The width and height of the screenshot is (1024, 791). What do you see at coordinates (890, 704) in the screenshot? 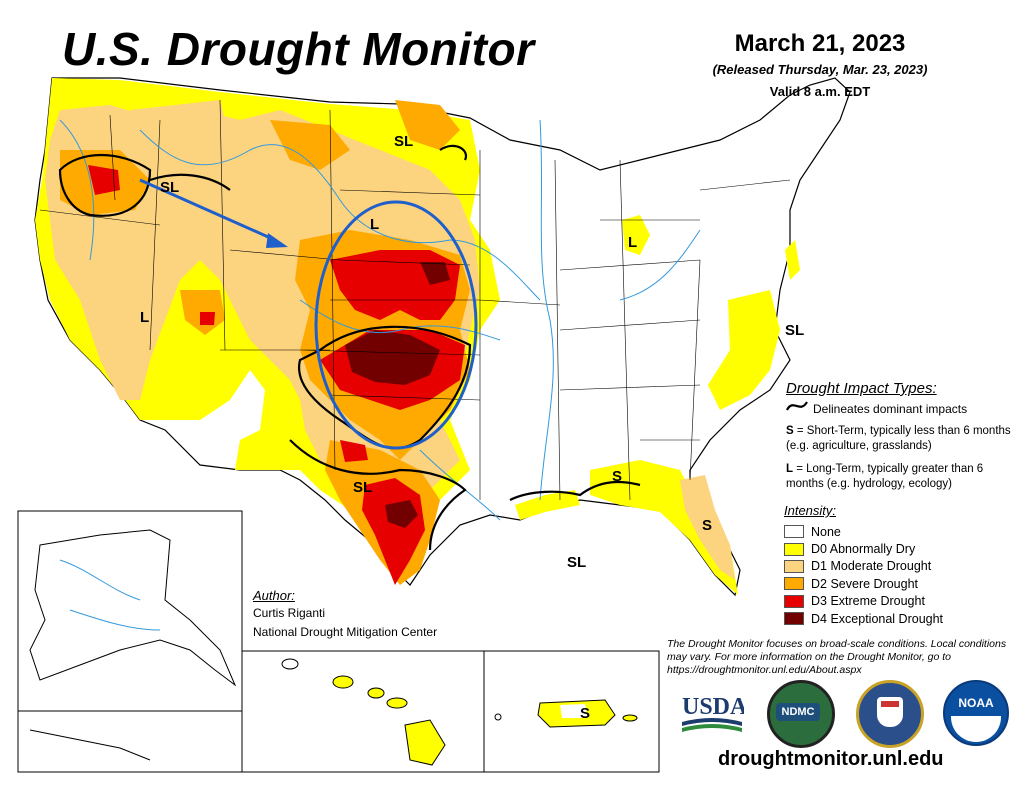
I see `commerce-shield-stripe` at bounding box center [890, 704].